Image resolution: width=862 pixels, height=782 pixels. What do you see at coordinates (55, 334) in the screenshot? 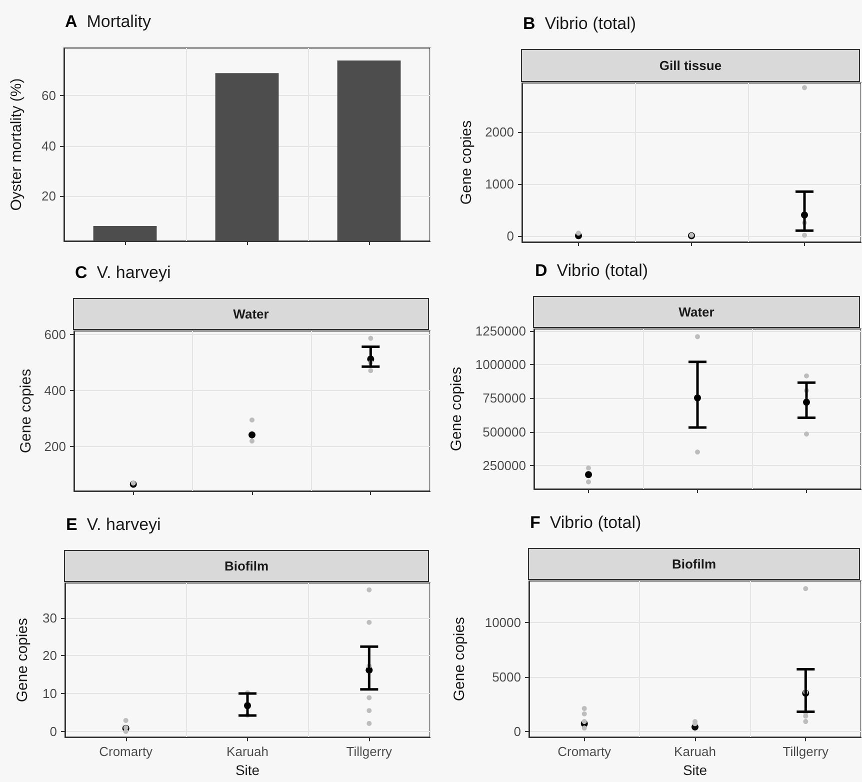
I see `y-tick-label: 600` at bounding box center [55, 334].